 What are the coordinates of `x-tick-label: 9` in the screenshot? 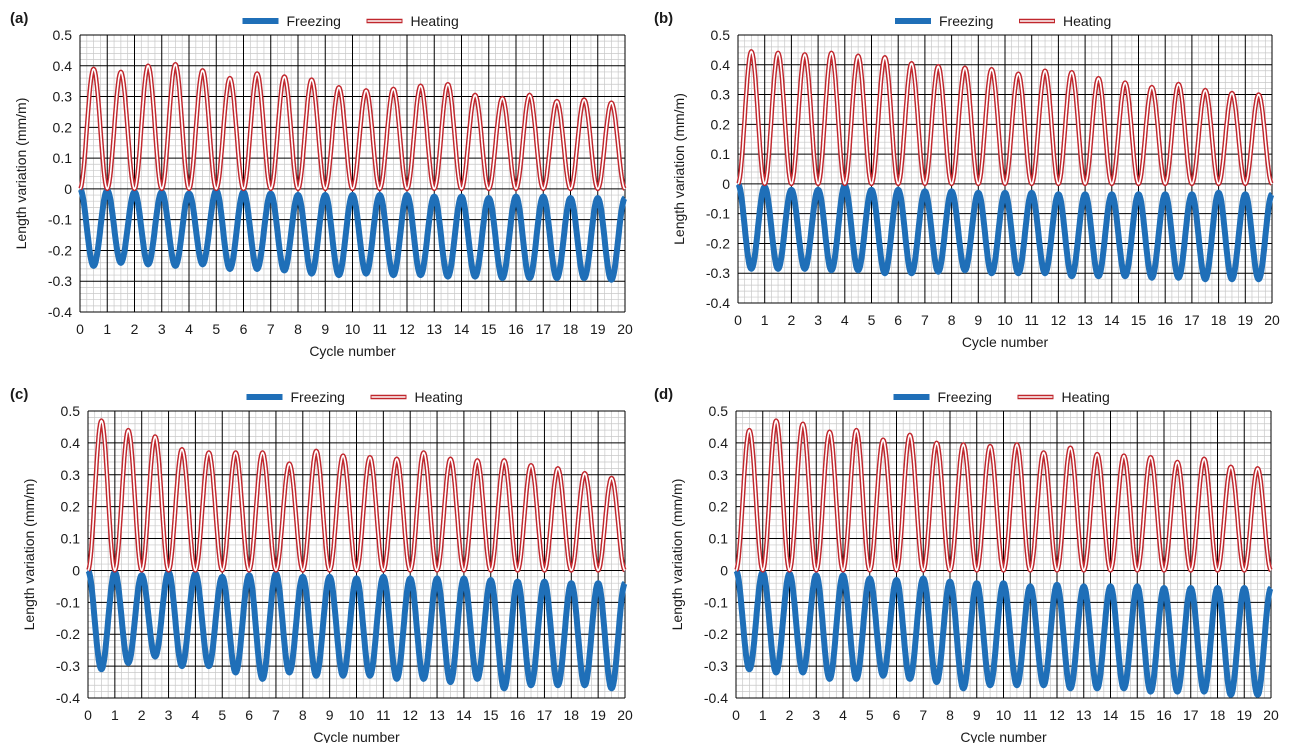 It's located at (330, 715).